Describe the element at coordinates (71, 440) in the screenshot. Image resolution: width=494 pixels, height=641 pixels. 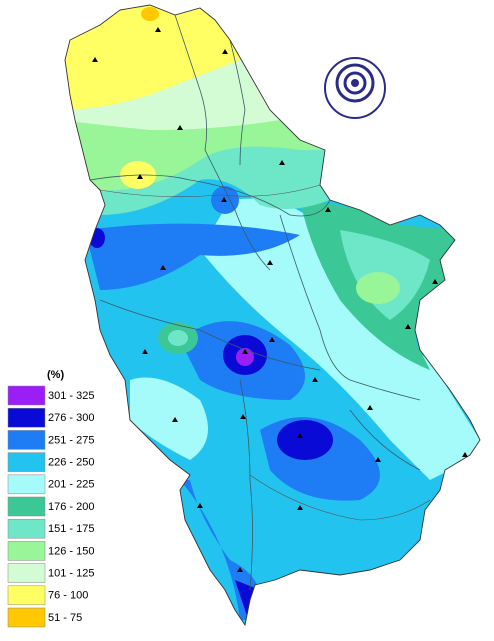
I see `legend-label: 251 - 275` at that location.